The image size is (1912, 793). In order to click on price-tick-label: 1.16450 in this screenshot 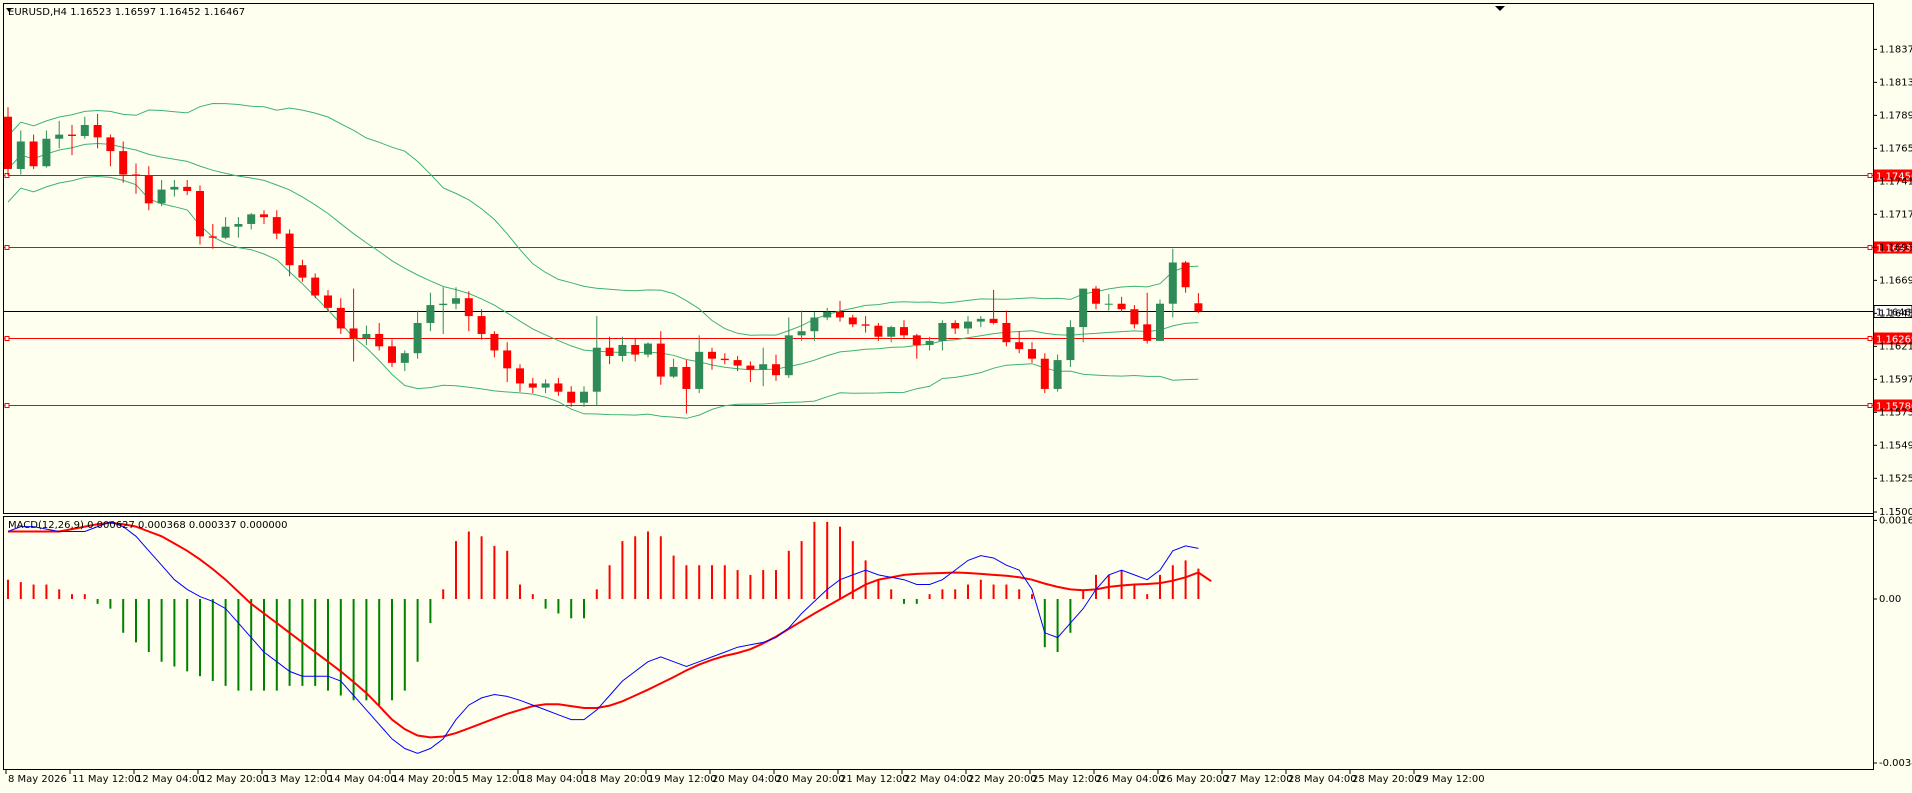, I will do `click(1895, 313)`.